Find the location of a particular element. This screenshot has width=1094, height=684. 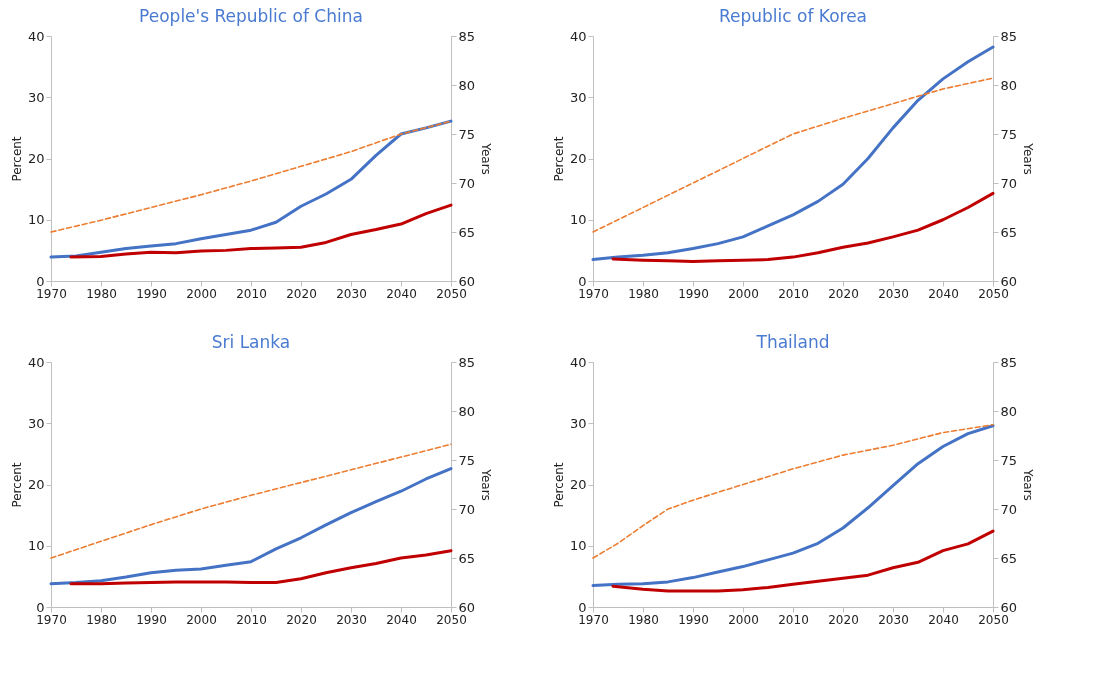

chart-title: Republic of Korea is located at coordinates (793, 16).